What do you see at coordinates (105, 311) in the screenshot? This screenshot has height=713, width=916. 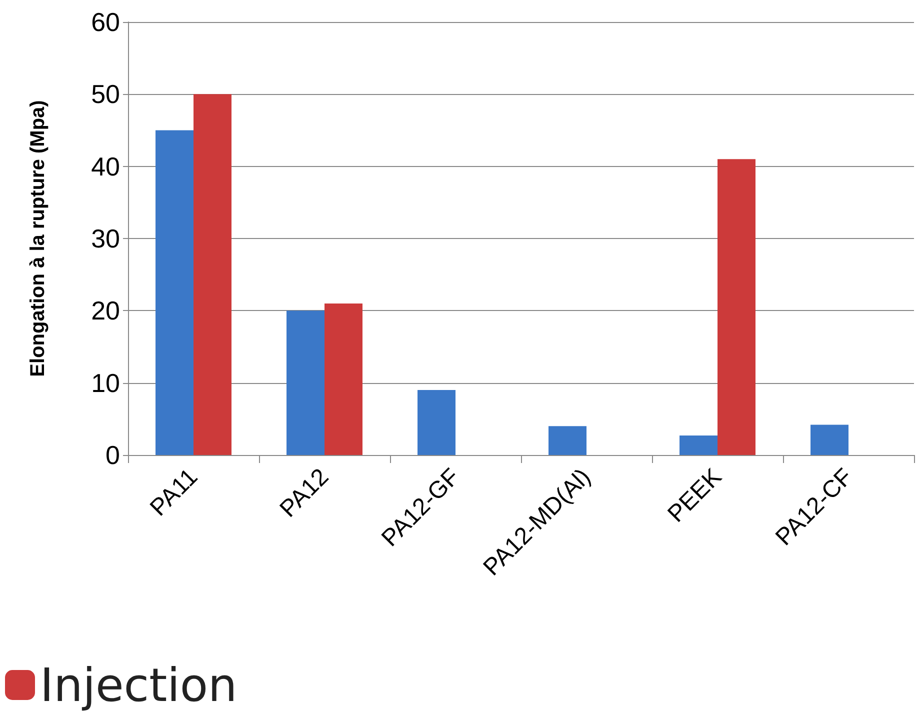 I see `y-tick-label: 20` at bounding box center [105, 311].